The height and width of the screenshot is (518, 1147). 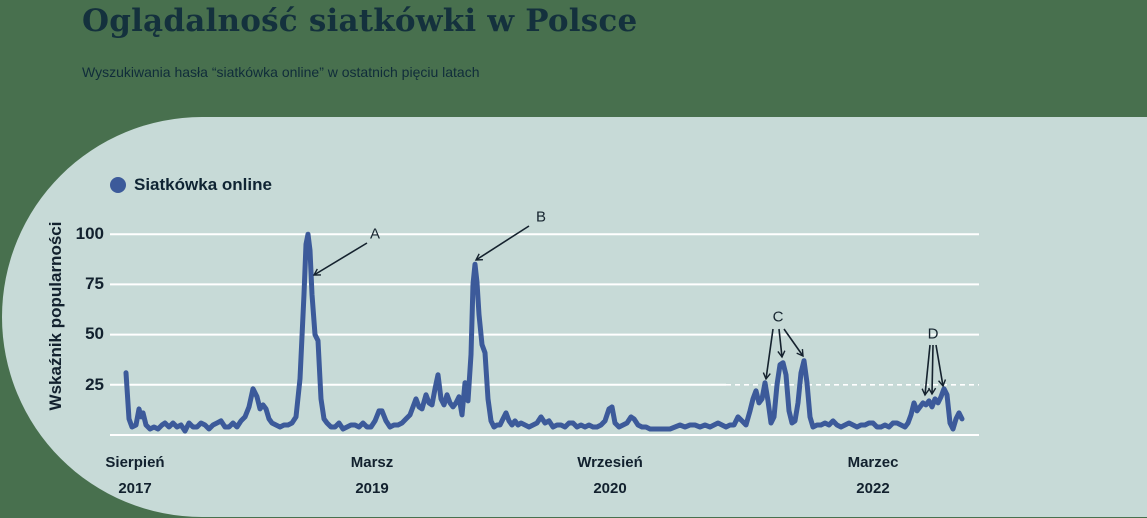 I want to click on annotation-c-label: C, so click(x=778, y=317).